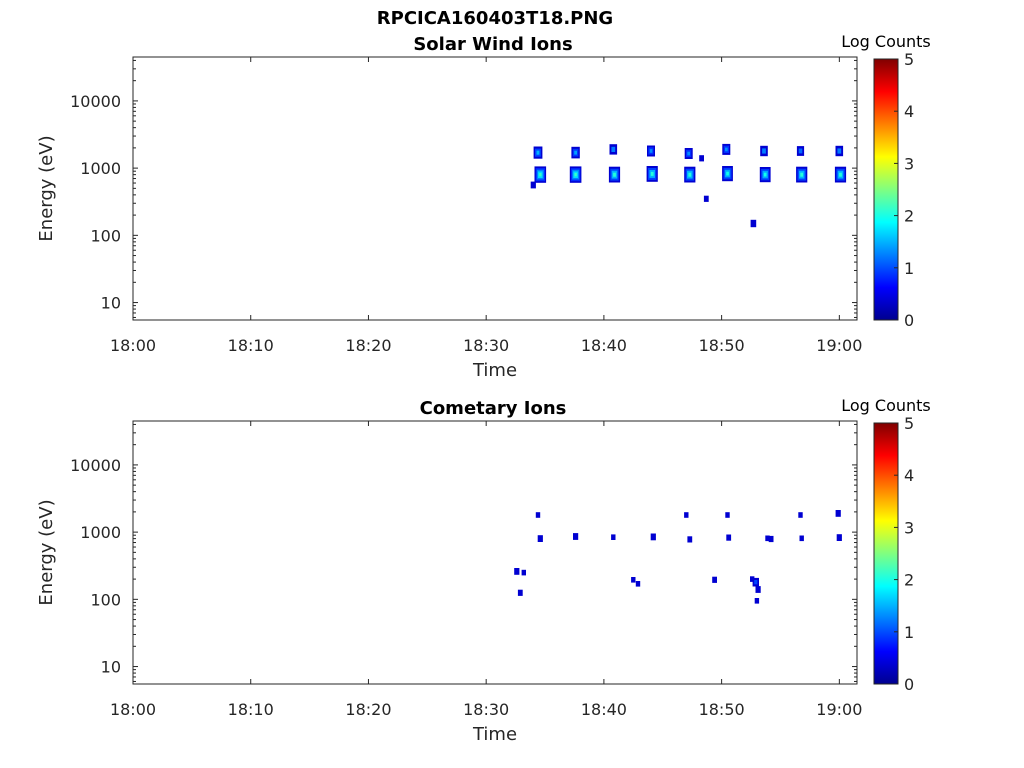 The image size is (1024, 768). What do you see at coordinates (492, 44) in the screenshot?
I see `panel-title: Solar Wind Ions` at bounding box center [492, 44].